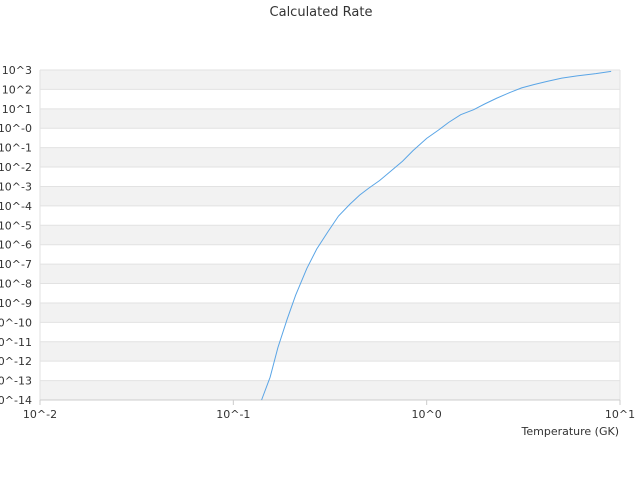 This screenshot has height=480, width=640. What do you see at coordinates (16, 206) in the screenshot?
I see `y-tick-label: 10^-4` at bounding box center [16, 206].